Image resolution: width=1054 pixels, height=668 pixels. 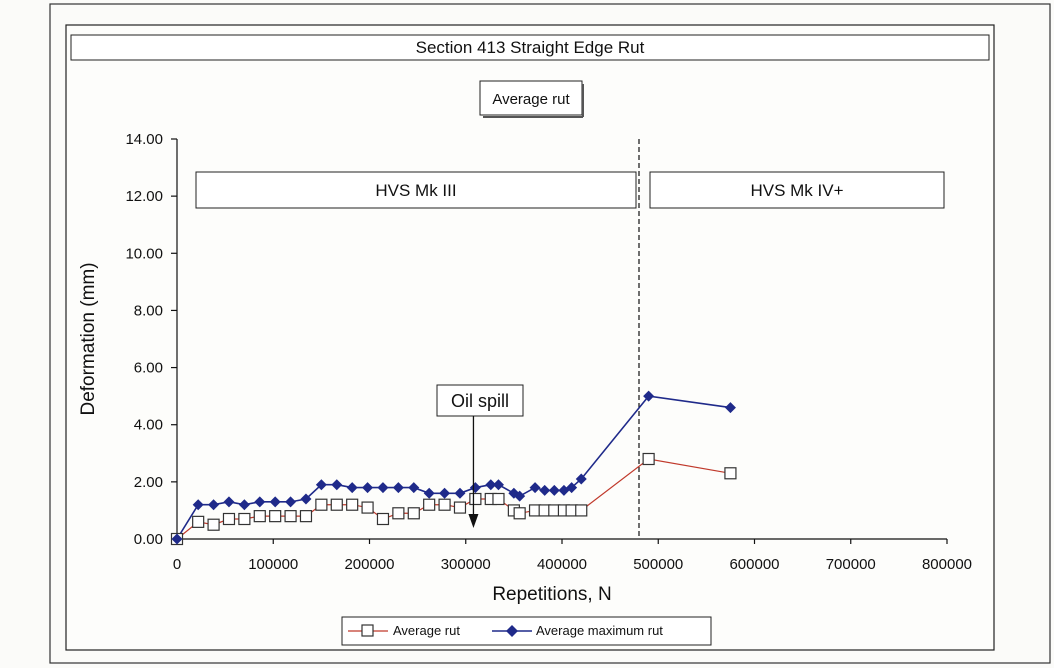 I want to click on x-tick-label: 0, so click(x=177, y=564).